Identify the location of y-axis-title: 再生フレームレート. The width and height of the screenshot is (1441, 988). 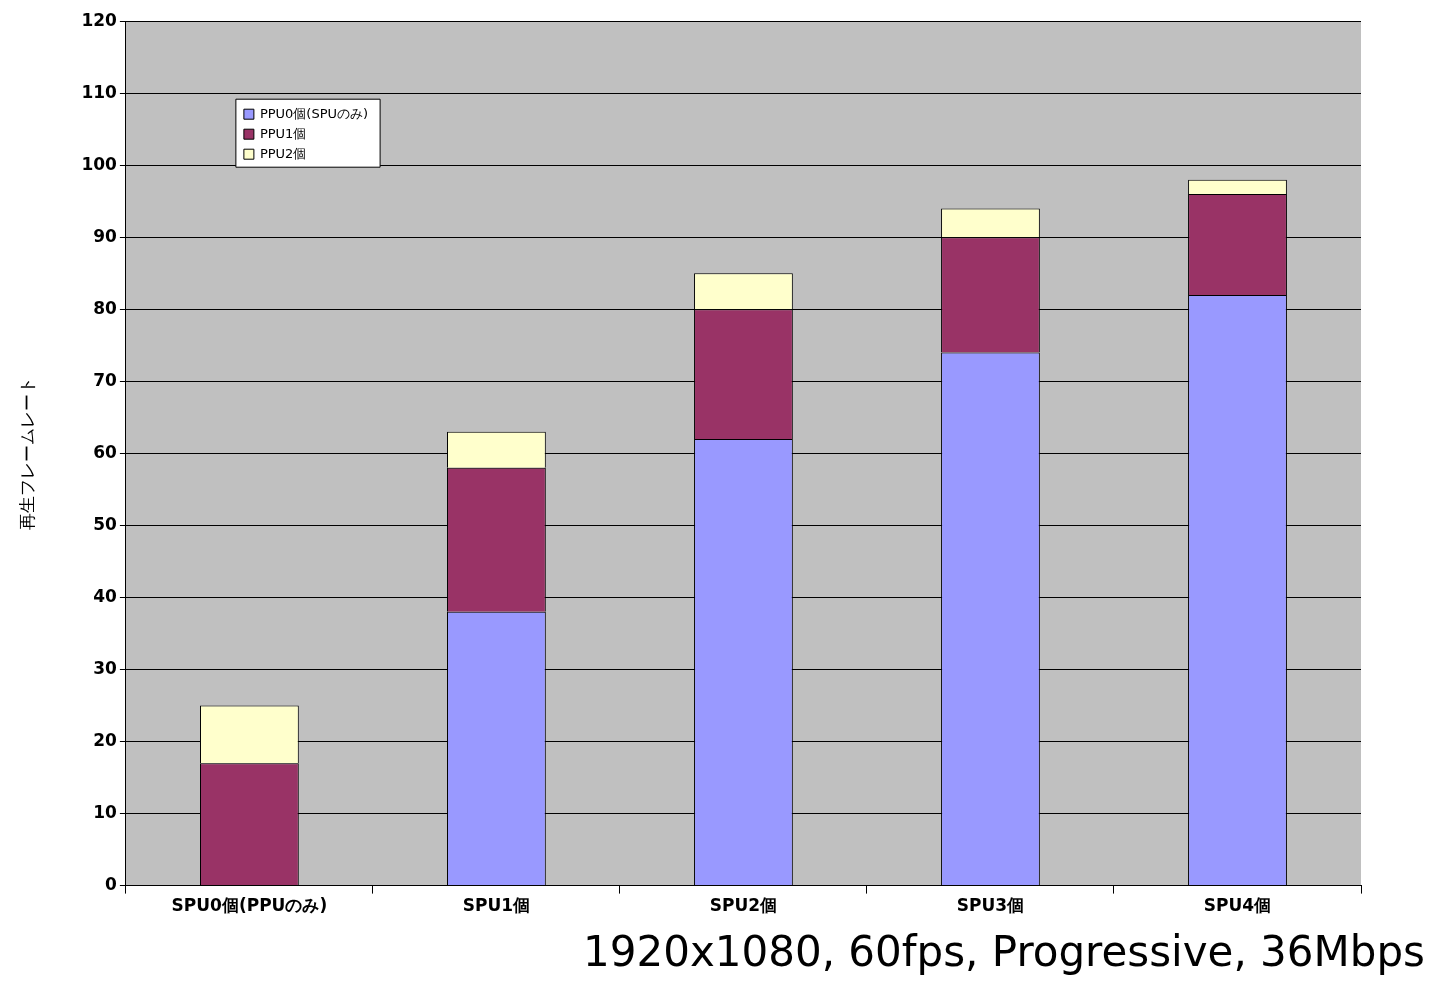
(26, 453).